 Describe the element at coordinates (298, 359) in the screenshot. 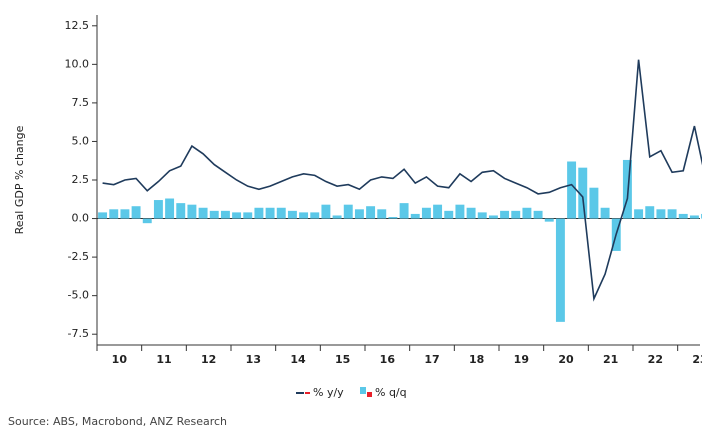

I see `x-tick-label: 14` at that location.